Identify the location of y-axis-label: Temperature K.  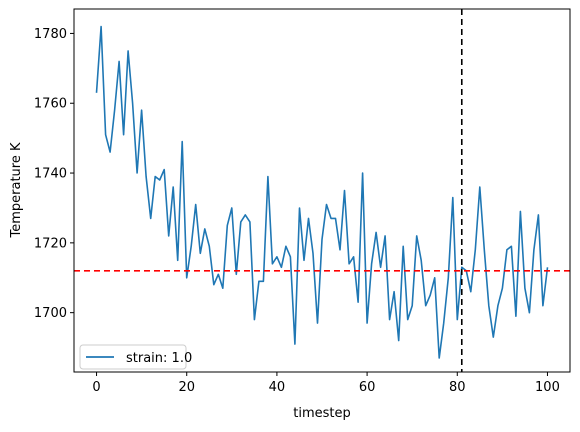
(16, 190).